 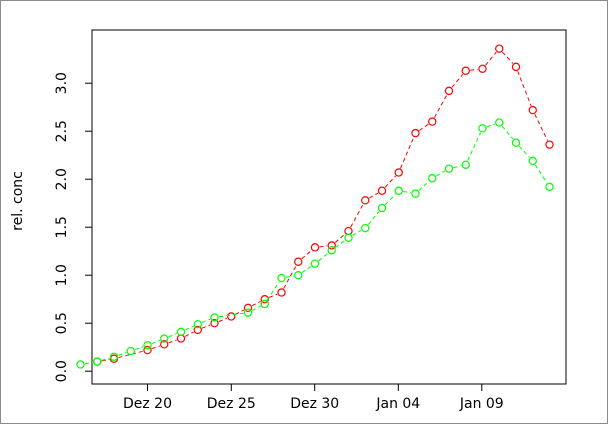 I want to click on x-tick-label: Jan 09, so click(x=481, y=404).